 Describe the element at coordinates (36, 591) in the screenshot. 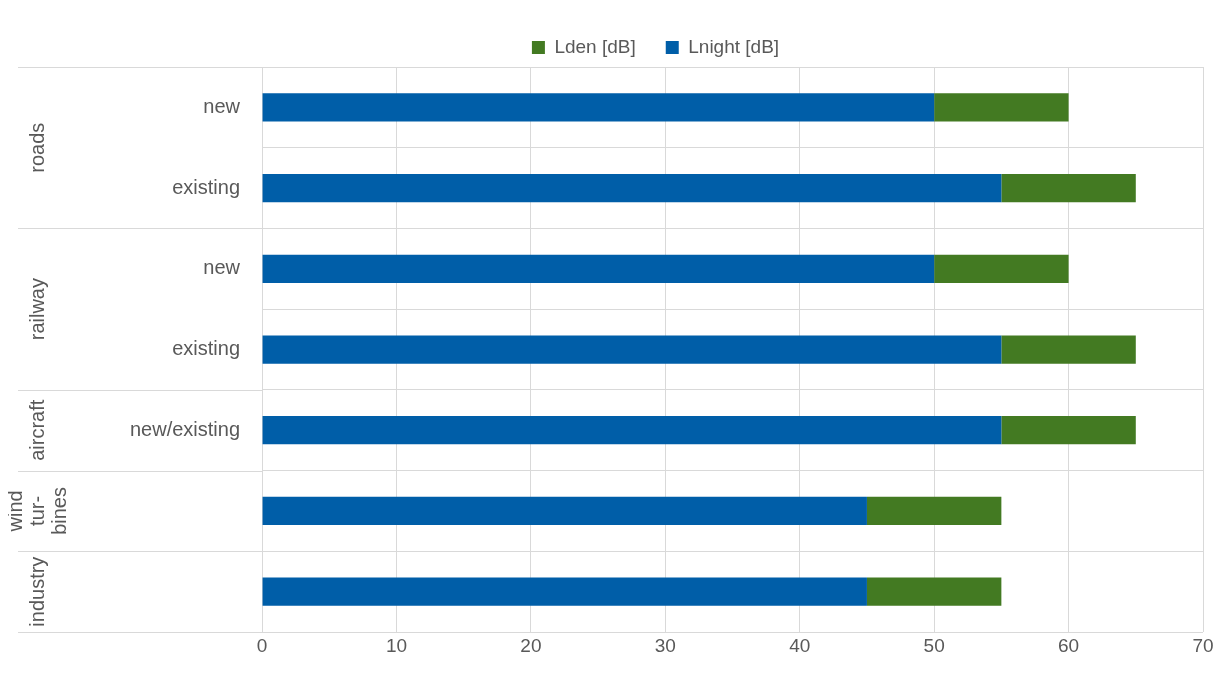

I see `text: industry` at that location.